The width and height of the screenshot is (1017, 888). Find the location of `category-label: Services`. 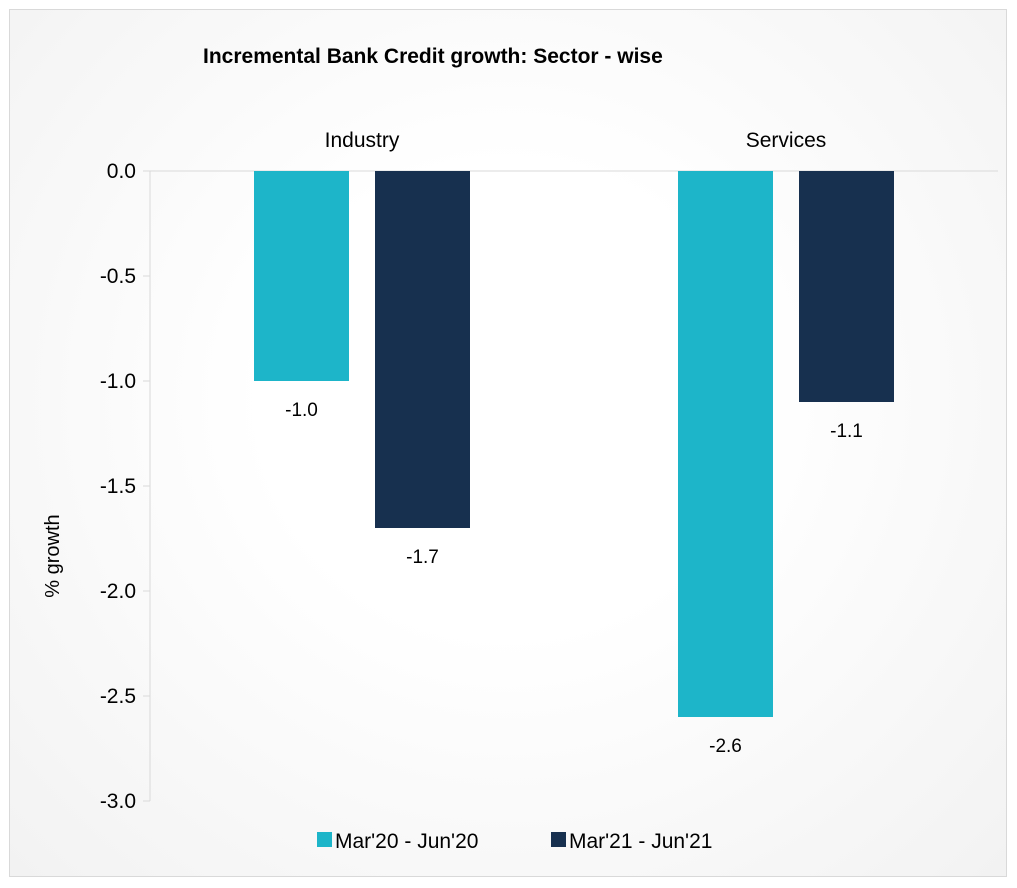

category-label: Services is located at coordinates (786, 140).